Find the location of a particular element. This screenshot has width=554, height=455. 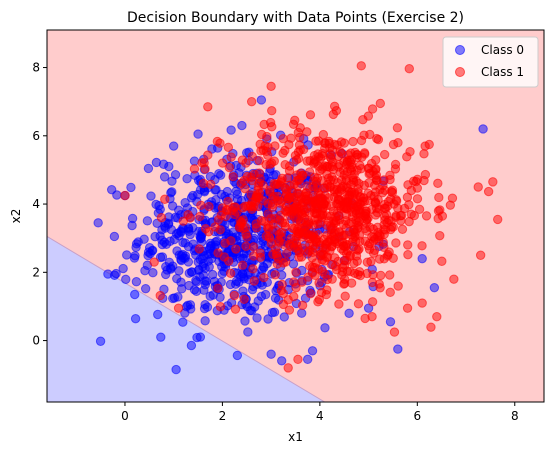

x-tick-label: 4 is located at coordinates (320, 416).